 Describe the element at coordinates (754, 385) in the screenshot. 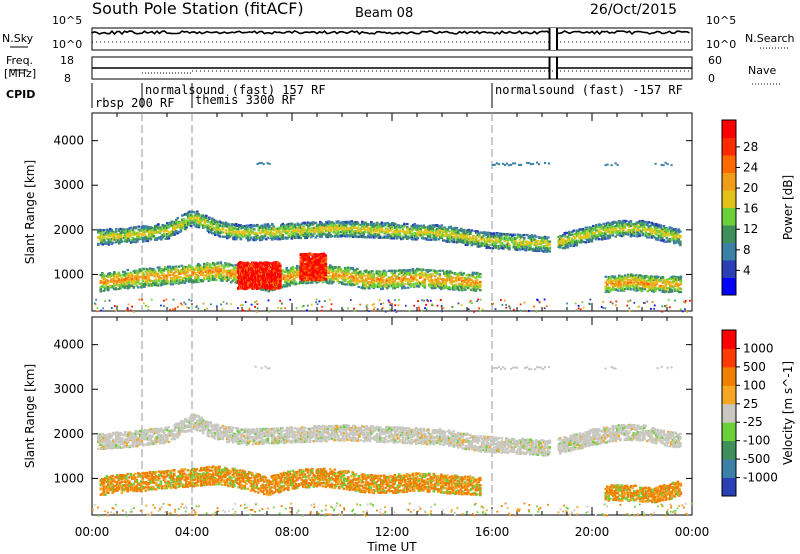

I see `colorbar-tick-label: 100` at that location.